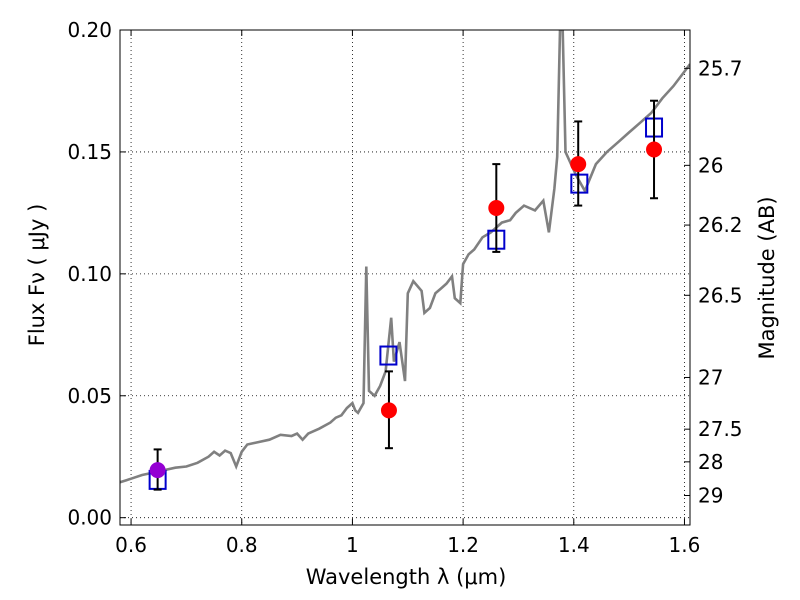  I want to click on y-axis-label: Flux Fν ( μJy ), so click(37, 275).